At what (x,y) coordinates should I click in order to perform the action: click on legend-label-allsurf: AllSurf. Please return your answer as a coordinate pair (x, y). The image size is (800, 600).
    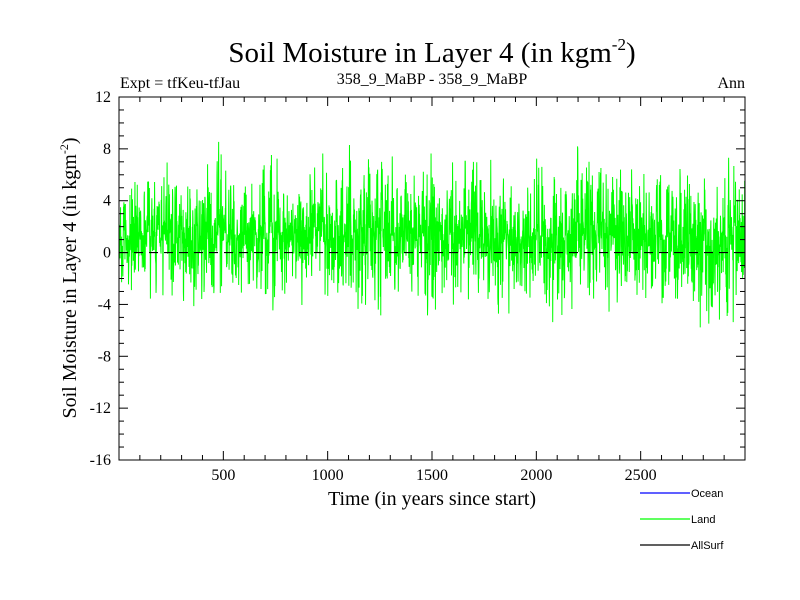
    Looking at the image, I should click on (707, 546).